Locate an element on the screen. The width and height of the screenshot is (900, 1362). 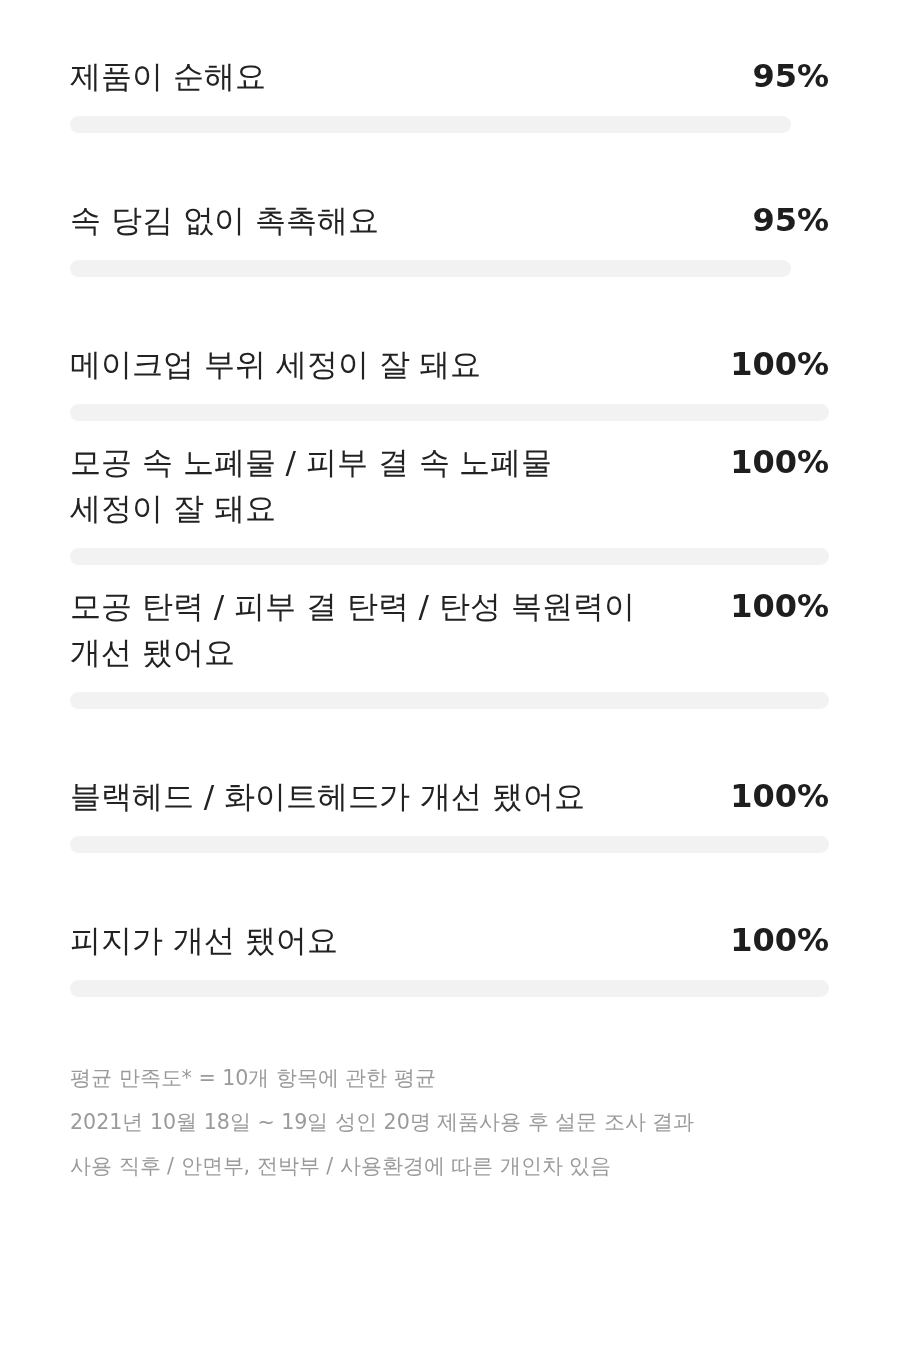
text: 평균 만족도* = 10개 항목에 관한 평균 is located at coordinates (253, 1078).